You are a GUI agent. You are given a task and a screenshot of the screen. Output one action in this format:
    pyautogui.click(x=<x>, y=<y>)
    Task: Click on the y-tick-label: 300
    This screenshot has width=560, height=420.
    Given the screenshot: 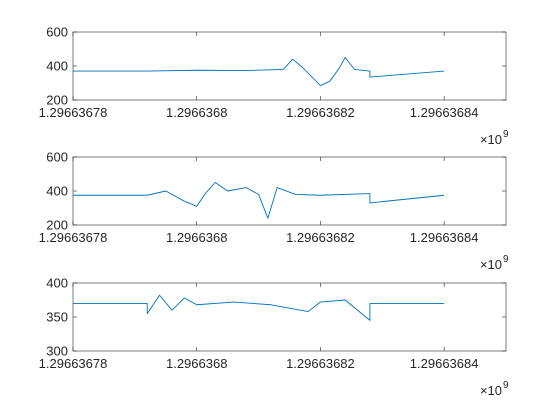 What is the action you would take?
    pyautogui.click(x=57, y=351)
    